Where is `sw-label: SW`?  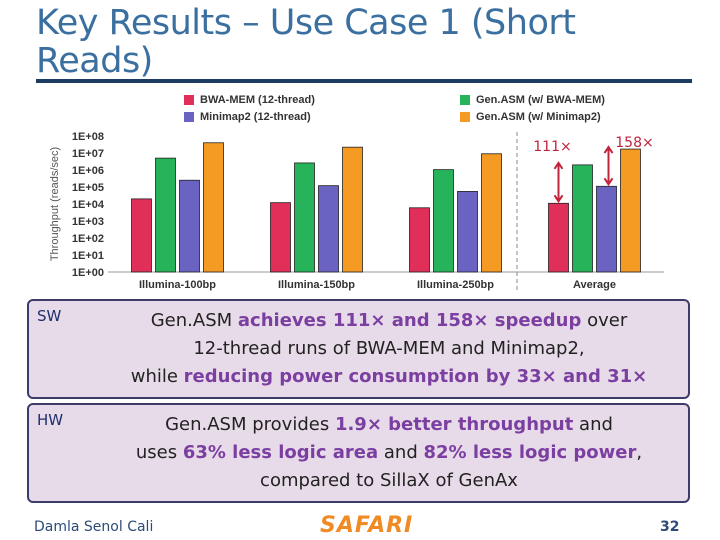
sw-label: SW is located at coordinates (49, 316).